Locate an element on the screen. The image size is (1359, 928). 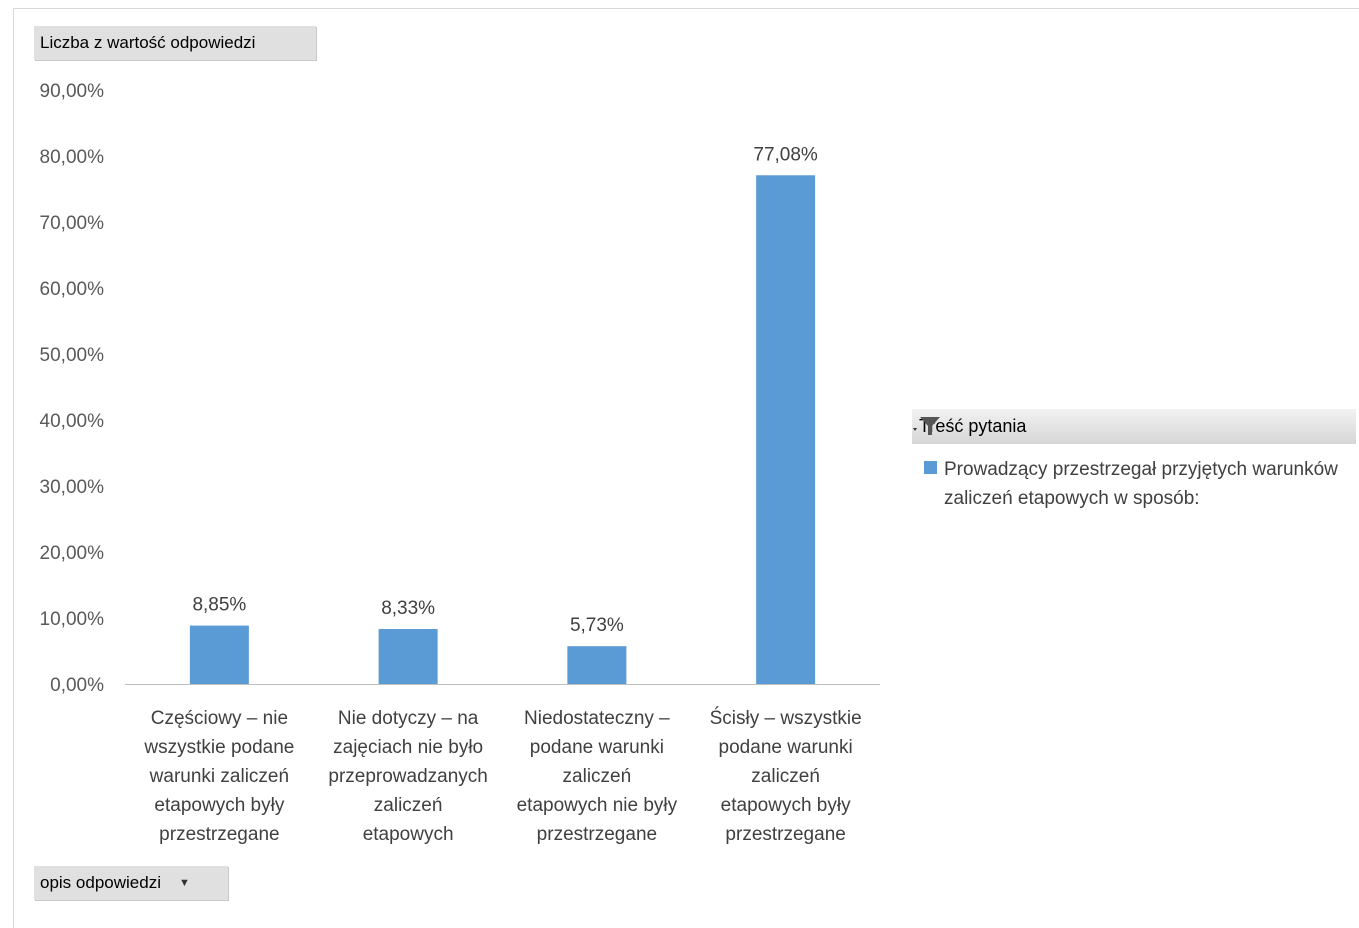
data-label: 77,08% is located at coordinates (785, 154).